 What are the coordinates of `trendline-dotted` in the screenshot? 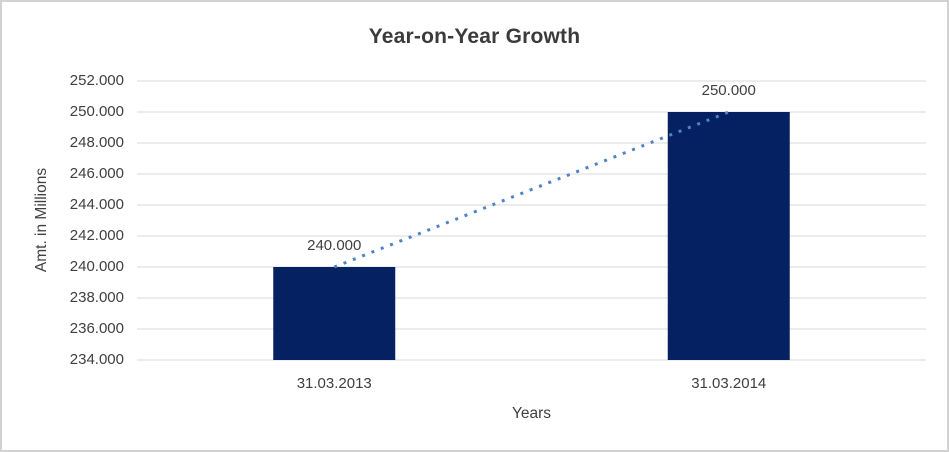 It's located at (531, 189).